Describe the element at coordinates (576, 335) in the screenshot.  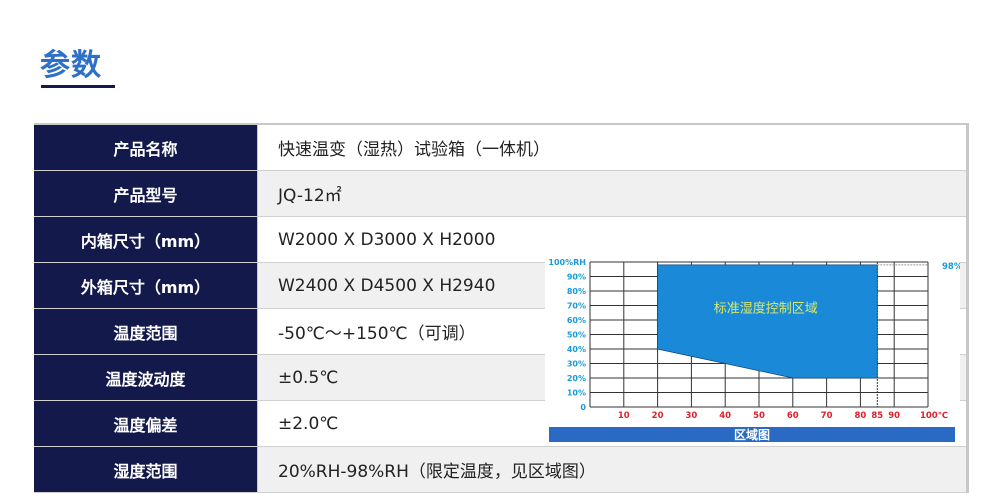
I see `y-tick-label: 50%` at that location.